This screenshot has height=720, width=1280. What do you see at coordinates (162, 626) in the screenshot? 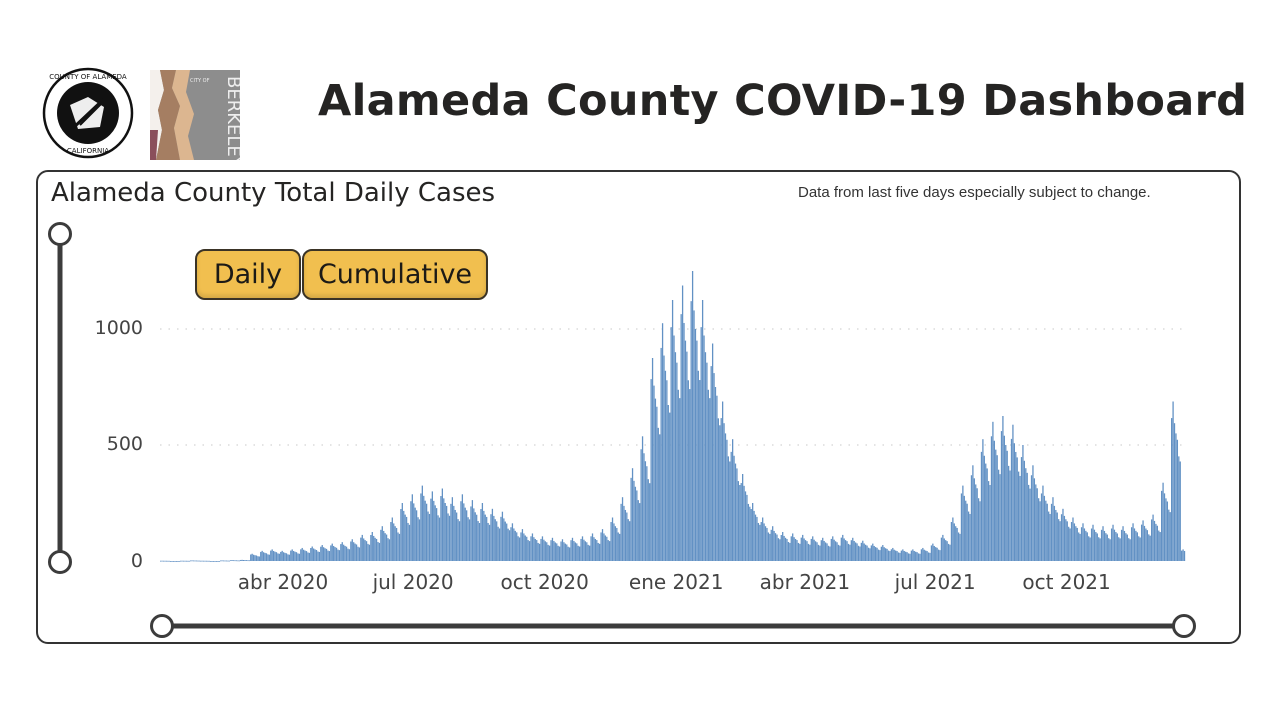
I see `x-slider-left-handle` at bounding box center [162, 626].